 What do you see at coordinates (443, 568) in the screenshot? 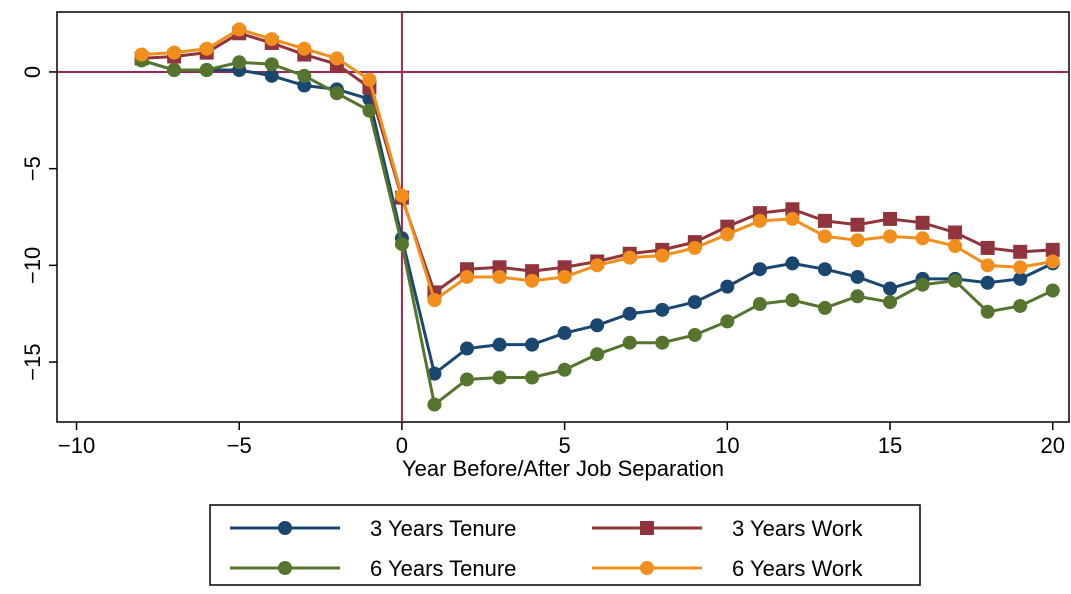
I see `legend-label: 6 Years Tenure` at bounding box center [443, 568].